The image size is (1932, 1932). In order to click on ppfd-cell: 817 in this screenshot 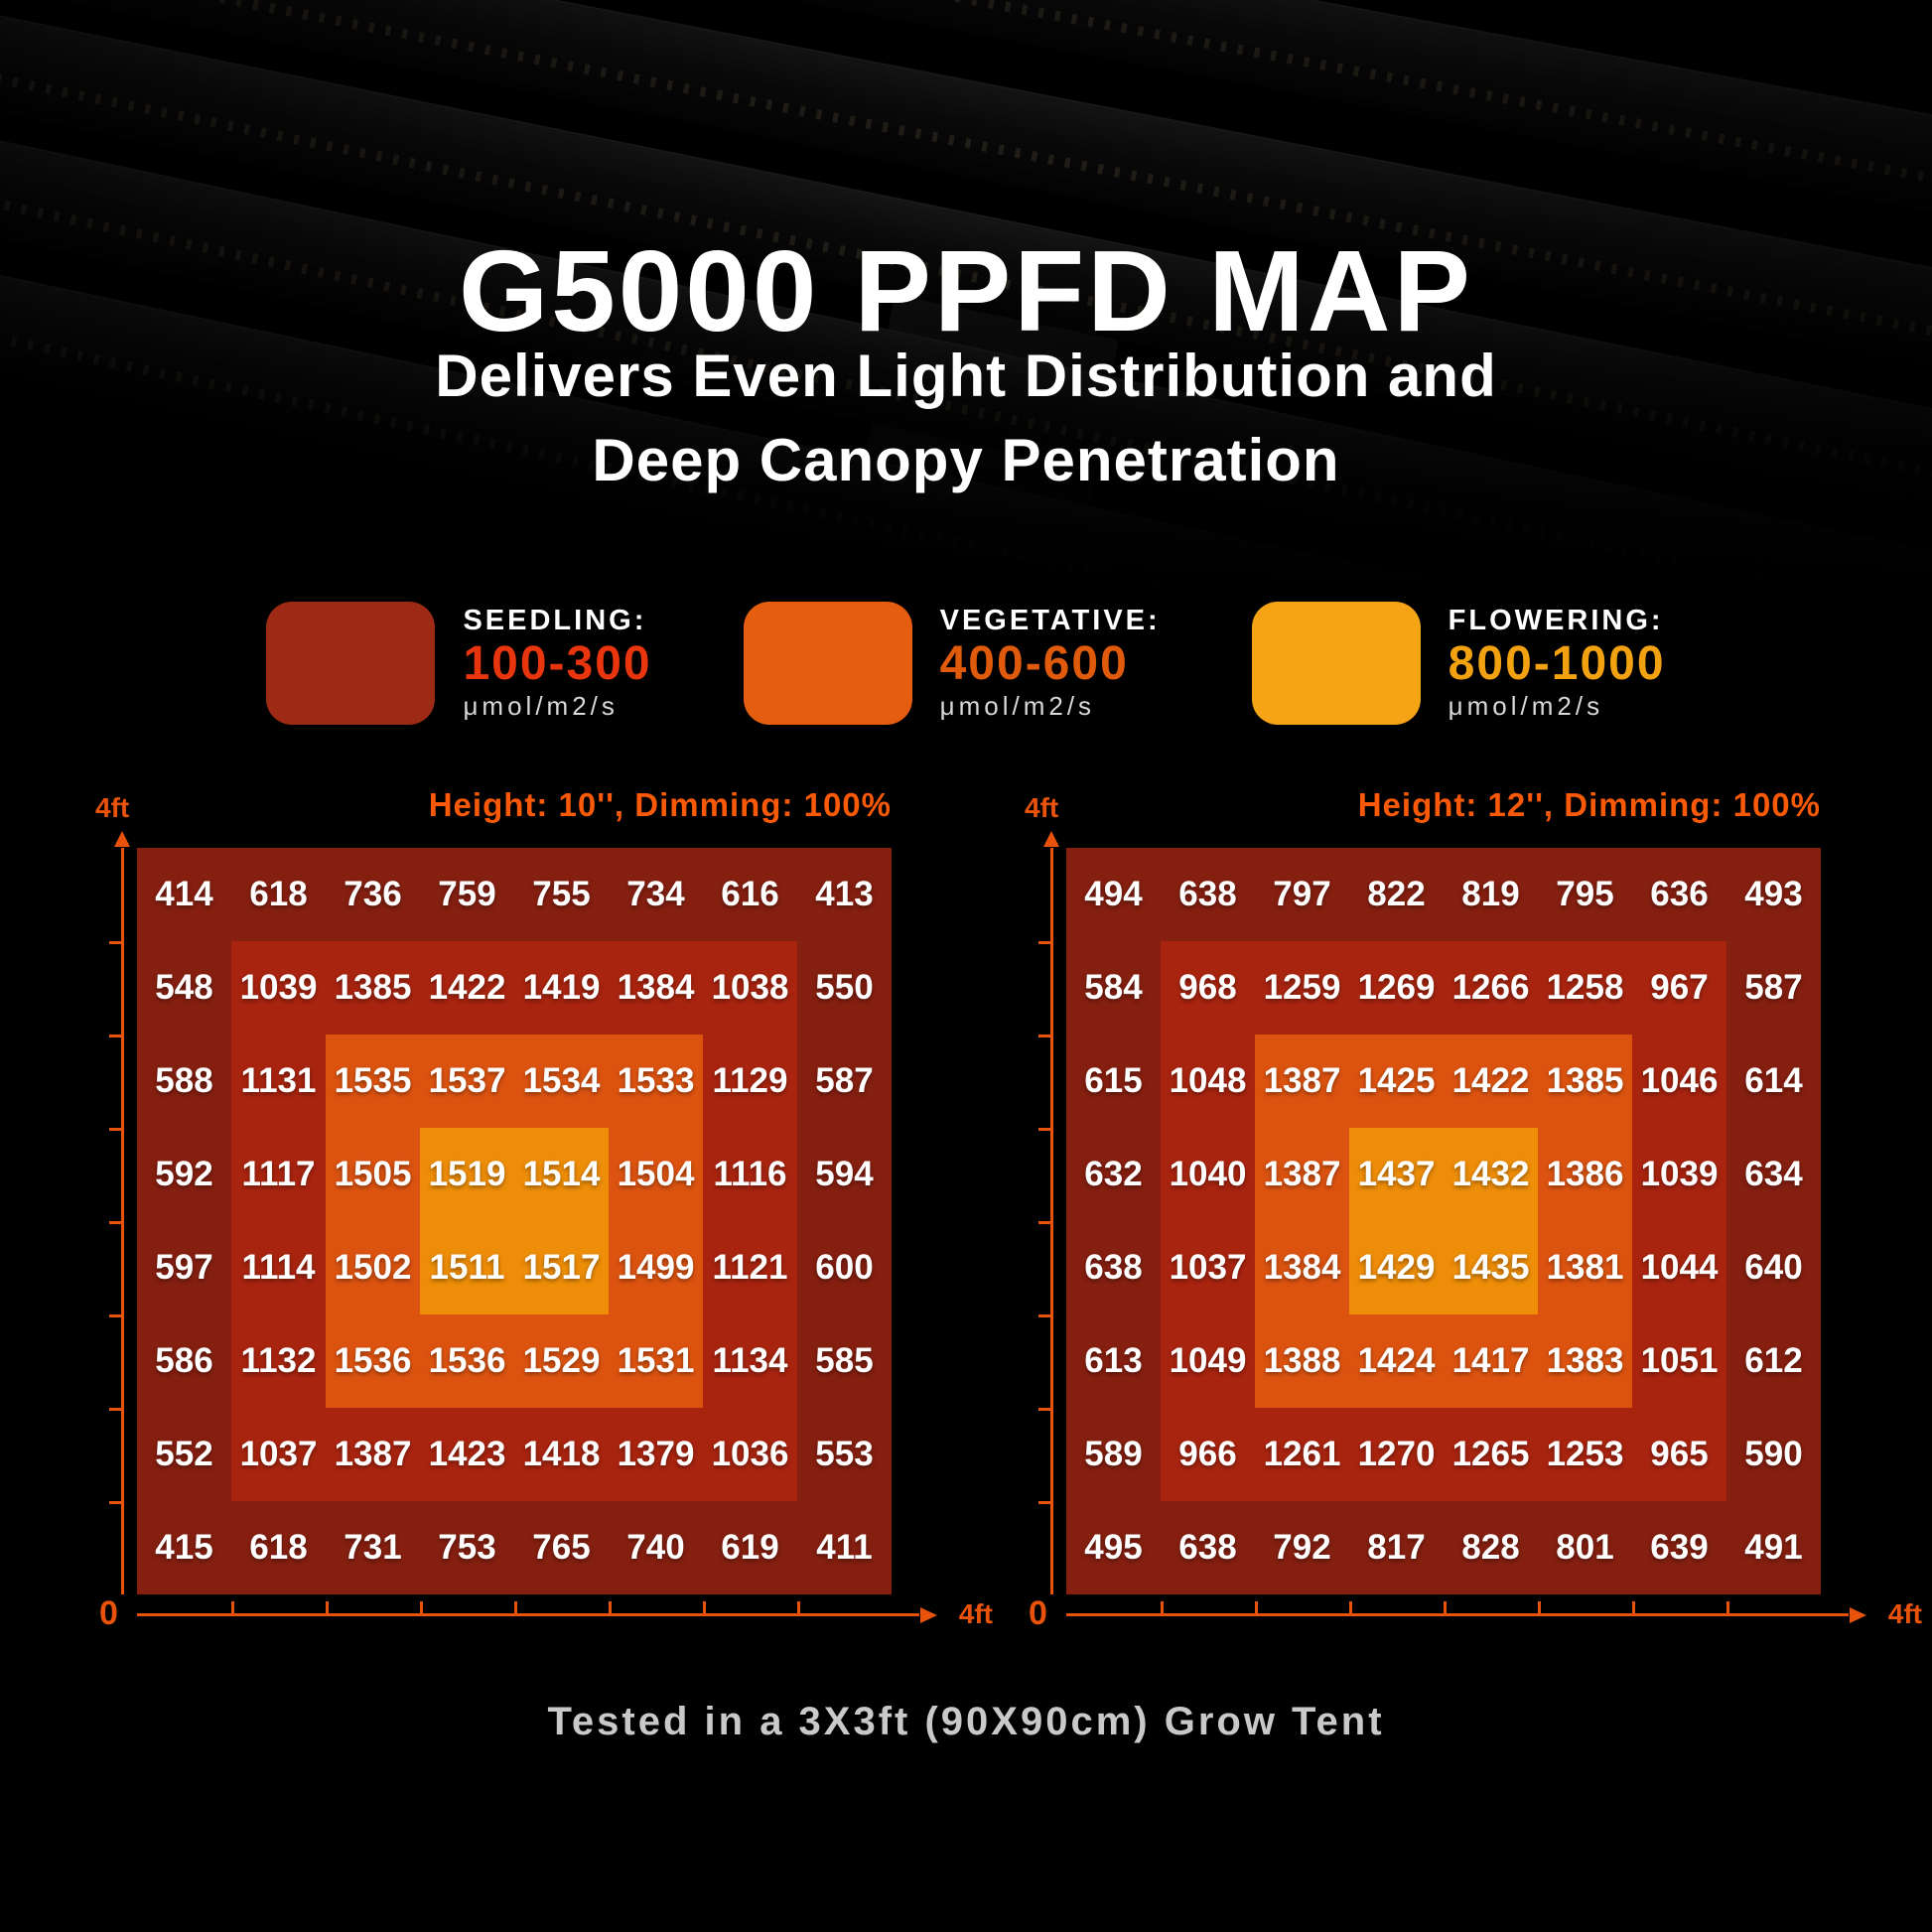, I will do `click(1396, 1547)`.